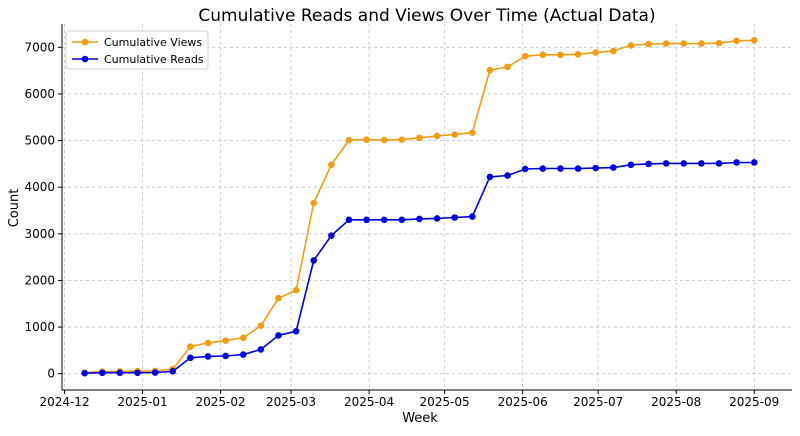  I want to click on x-tick-label: 2025-03, so click(291, 402).